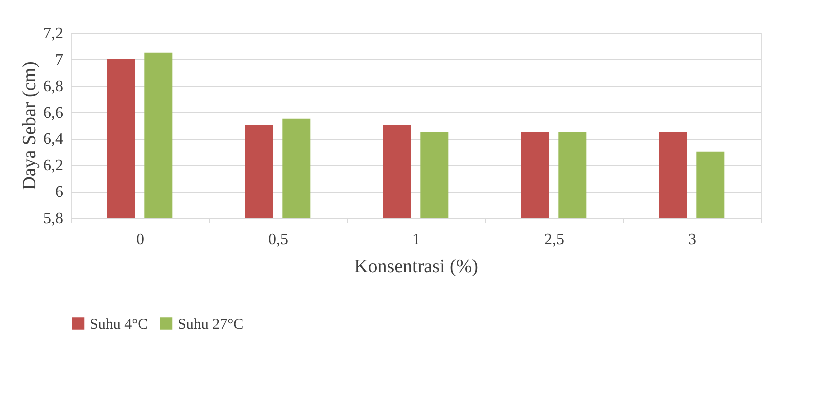  What do you see at coordinates (54, 166) in the screenshot?
I see `y-tick-label: 6,2` at bounding box center [54, 166].